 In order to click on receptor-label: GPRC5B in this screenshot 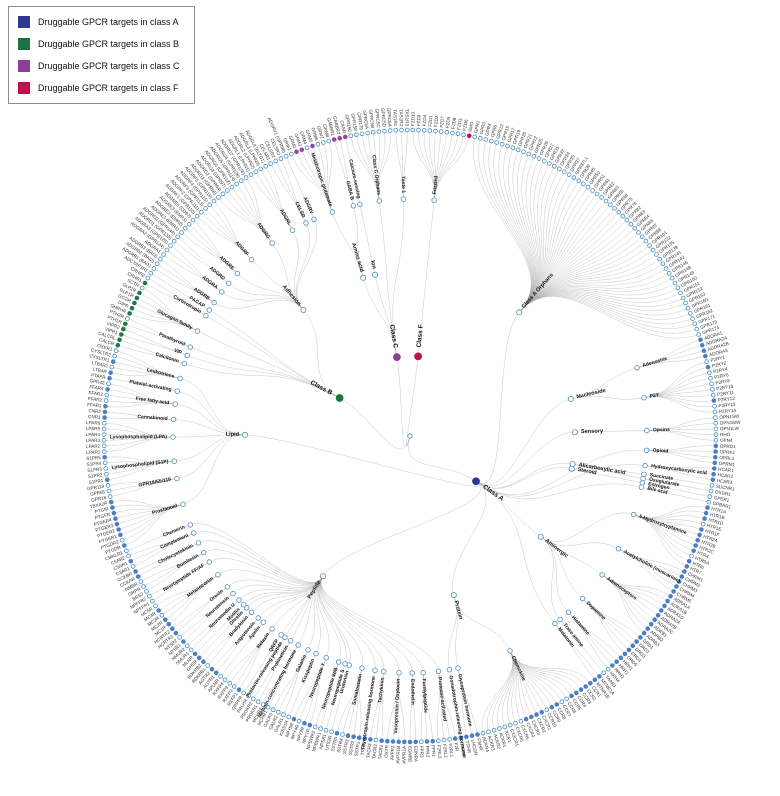, I will do `click(371, 118)`.